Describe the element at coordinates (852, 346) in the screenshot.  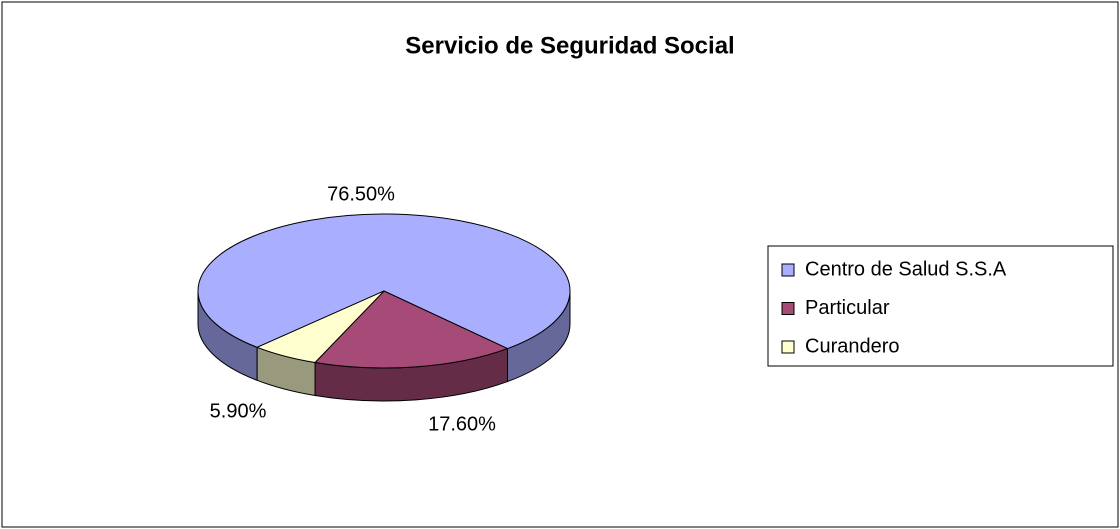
I see `legend-label: Curandero` at that location.